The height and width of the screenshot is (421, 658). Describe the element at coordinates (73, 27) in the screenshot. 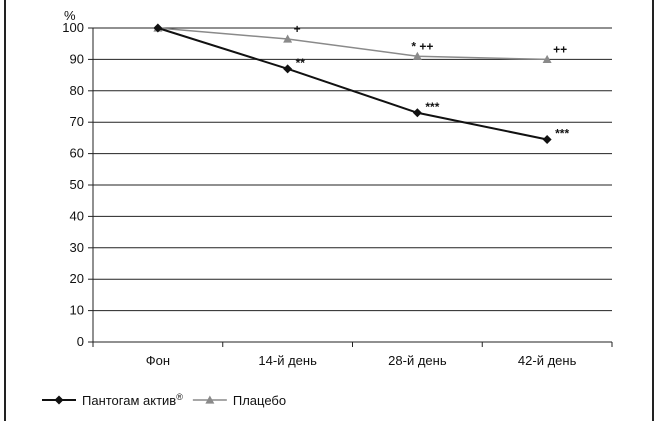

I see `y-tick-label: 100` at that location.